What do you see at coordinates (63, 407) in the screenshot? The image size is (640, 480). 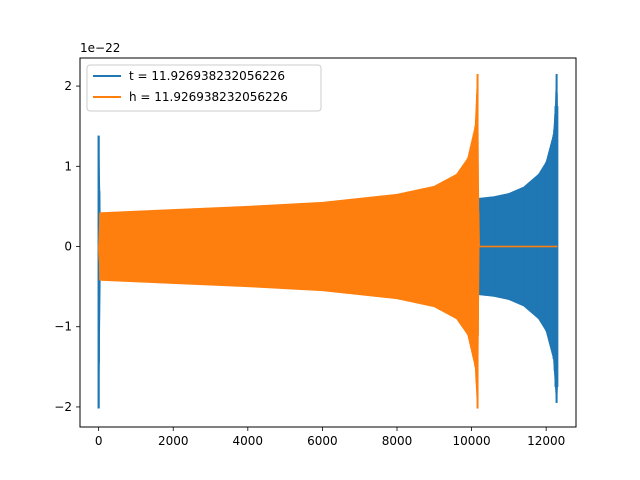 I see `y-tick-label: −2` at bounding box center [63, 407].